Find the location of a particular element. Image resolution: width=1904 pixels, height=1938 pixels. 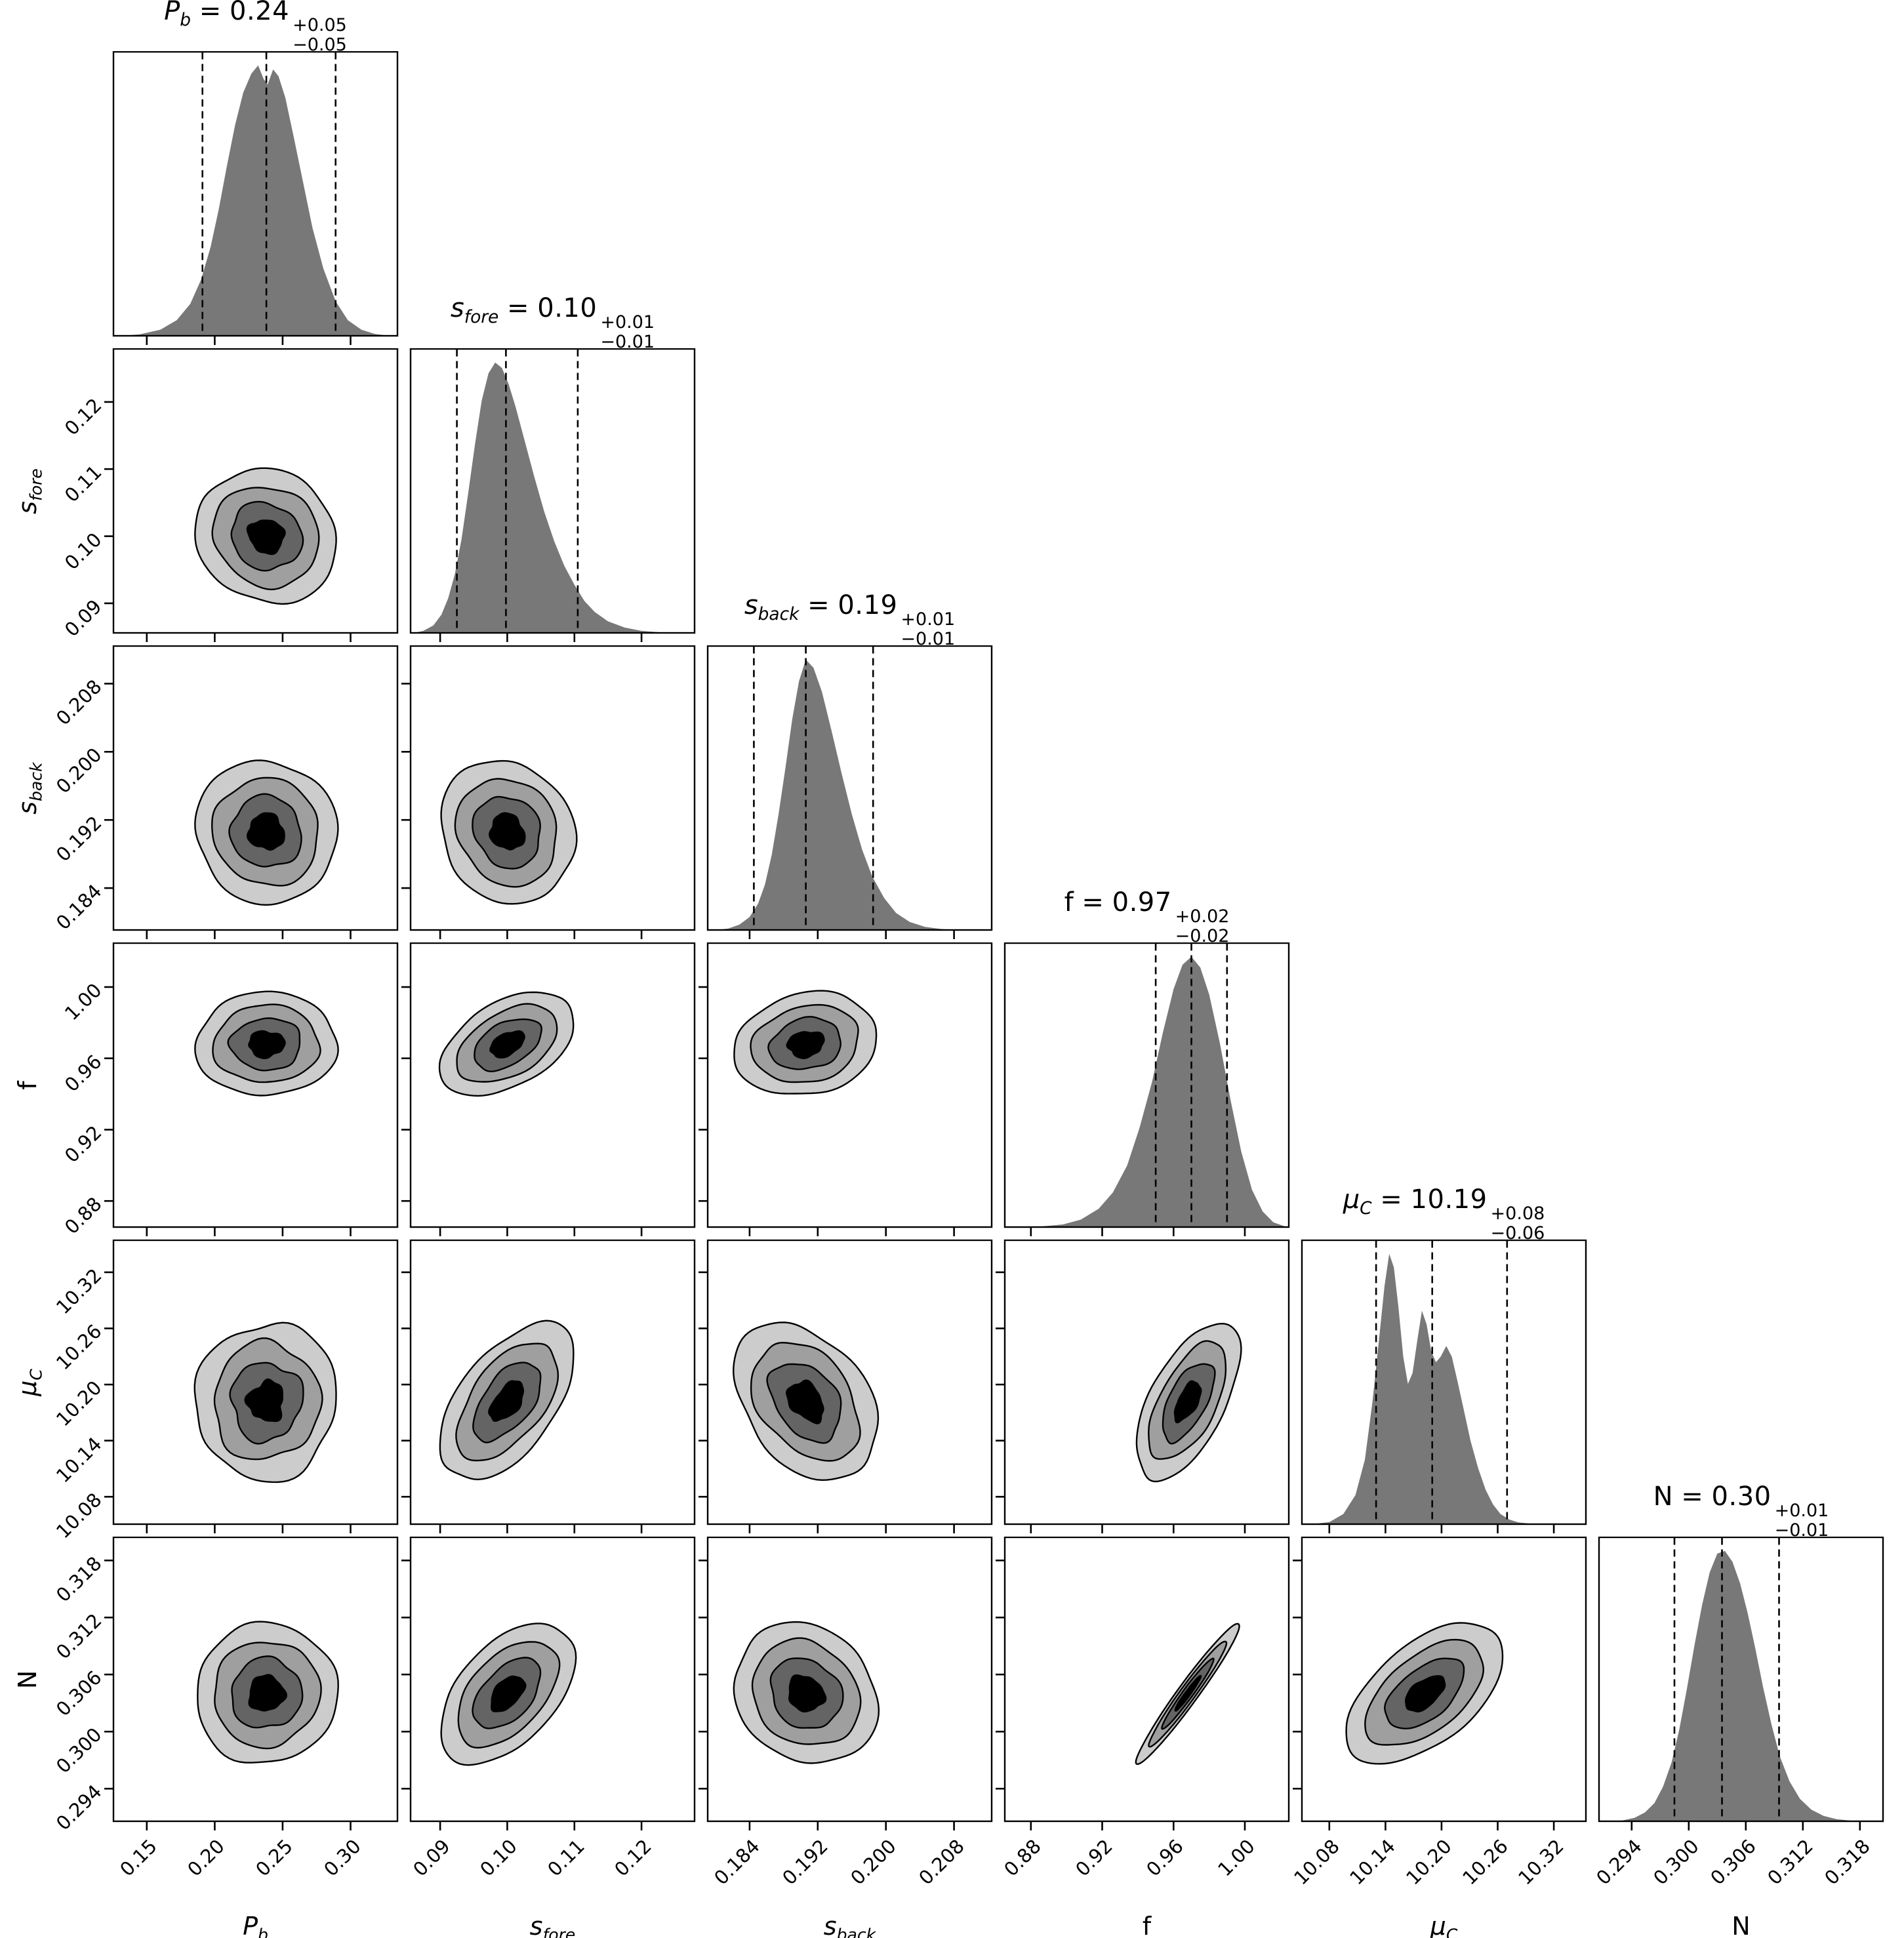

x-tick-label-P_b-1: 0.20 is located at coordinates (206, 1858).